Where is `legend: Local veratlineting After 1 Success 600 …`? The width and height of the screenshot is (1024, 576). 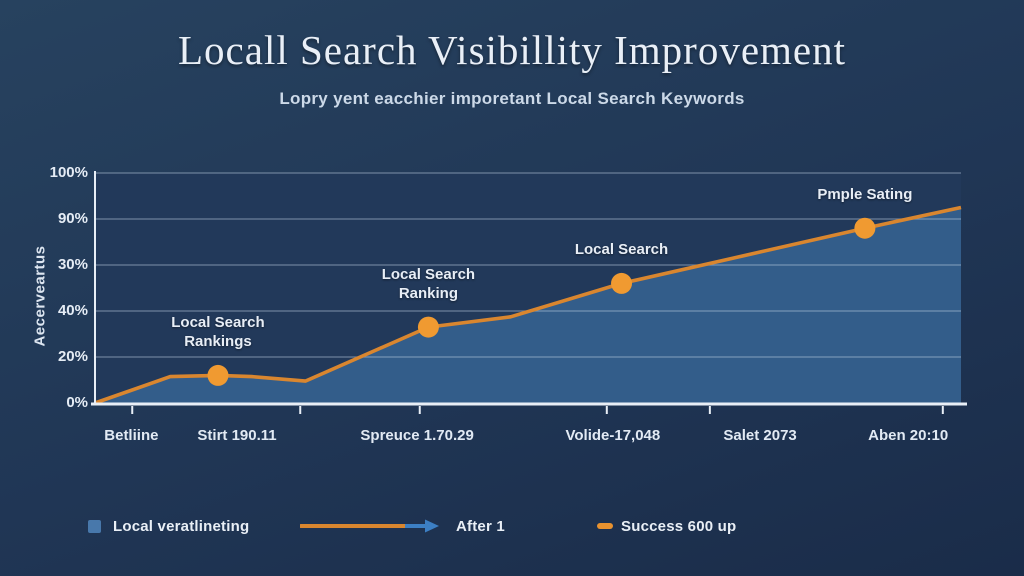
legend: Local veratlineting After 1 Success 600 … is located at coordinates (512, 526).